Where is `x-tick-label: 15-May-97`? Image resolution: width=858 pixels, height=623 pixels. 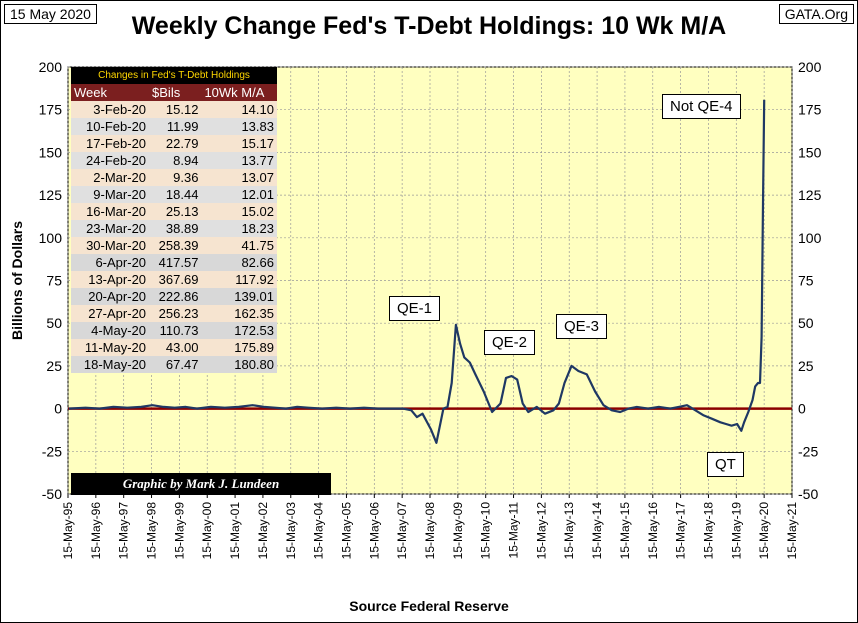 x-tick-label: 15-May-97 is located at coordinates (124, 531).